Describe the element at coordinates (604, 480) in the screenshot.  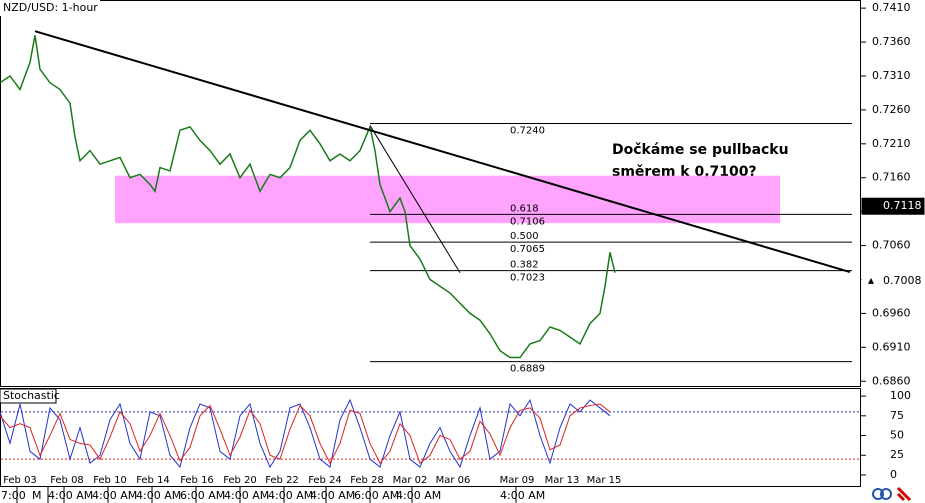
I see `x-label: Mar 15` at that location.